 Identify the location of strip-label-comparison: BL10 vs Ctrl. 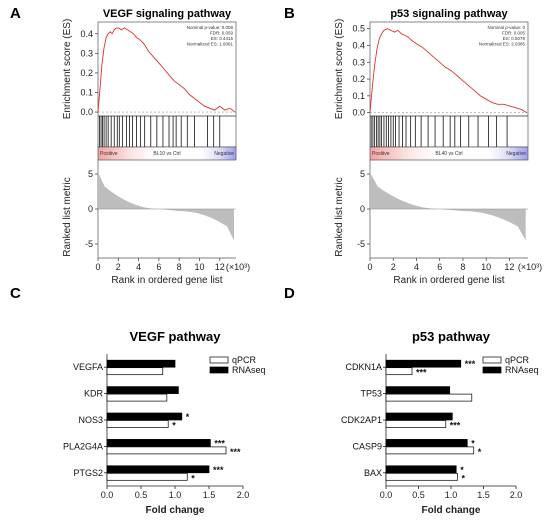
(166, 154).